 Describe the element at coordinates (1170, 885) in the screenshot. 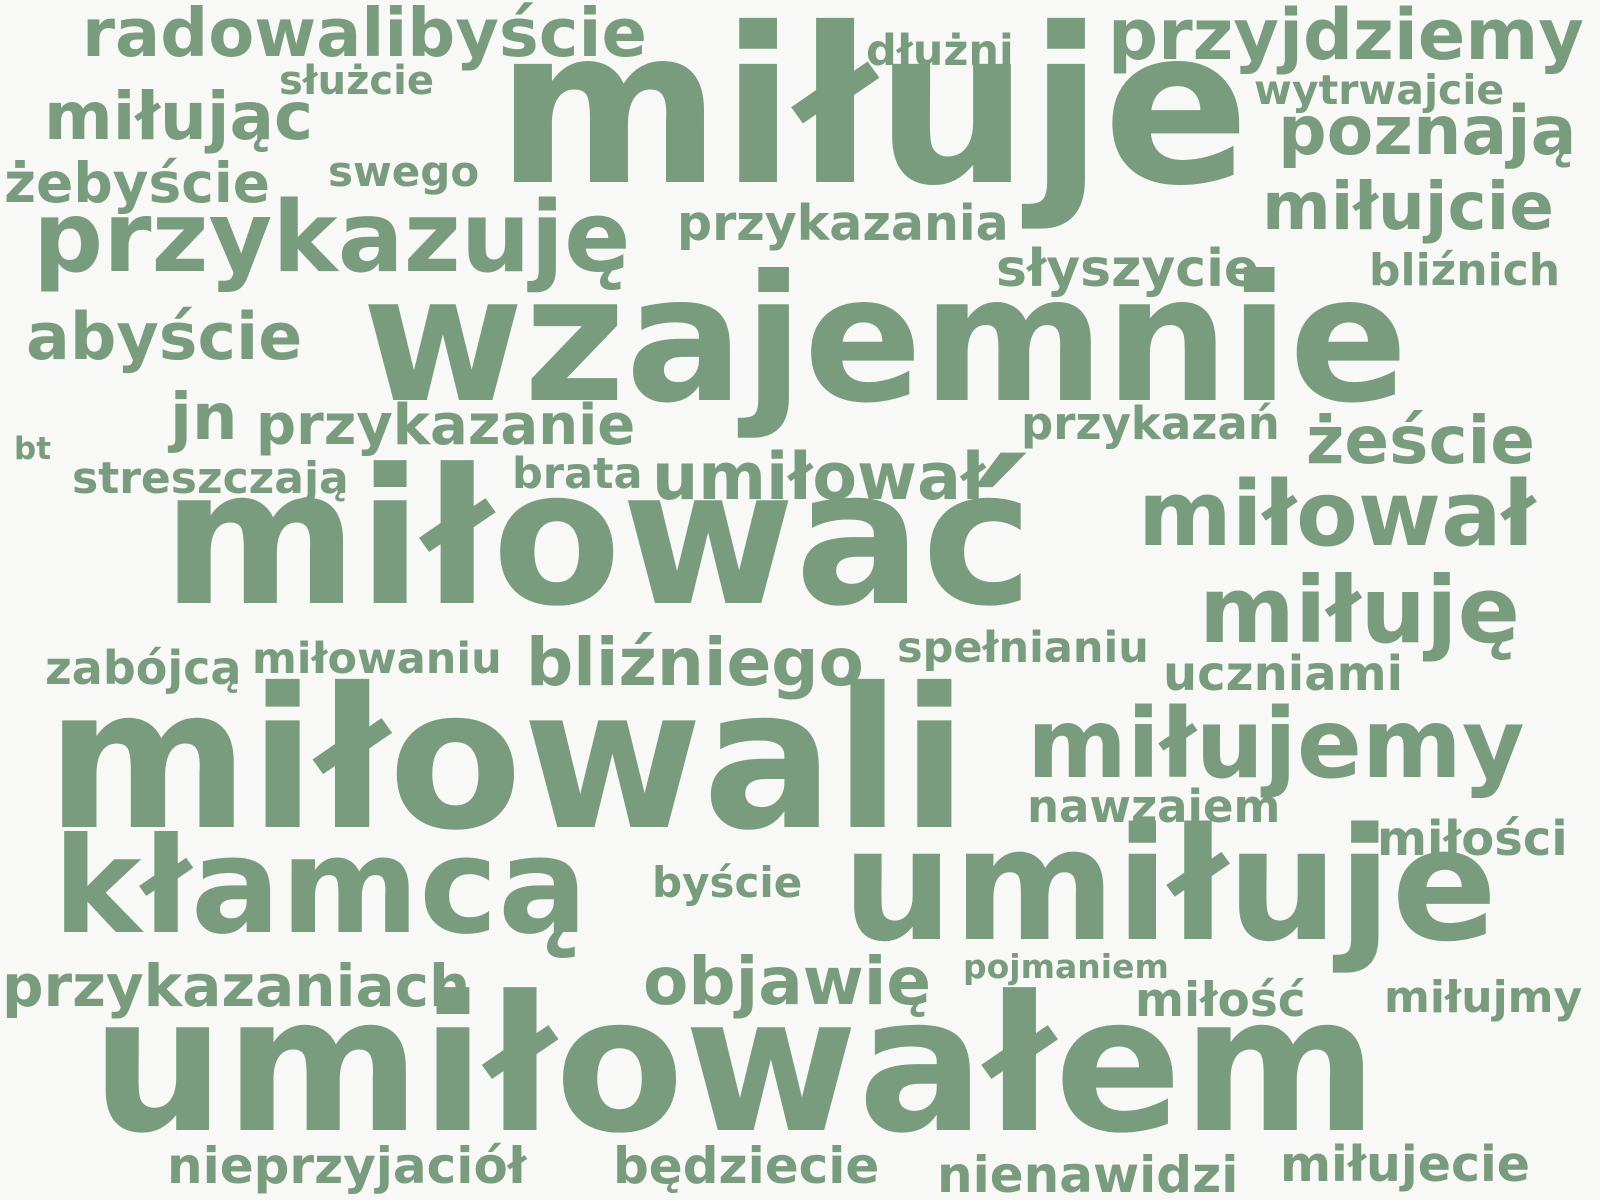

I see `word: umiłuje` at that location.